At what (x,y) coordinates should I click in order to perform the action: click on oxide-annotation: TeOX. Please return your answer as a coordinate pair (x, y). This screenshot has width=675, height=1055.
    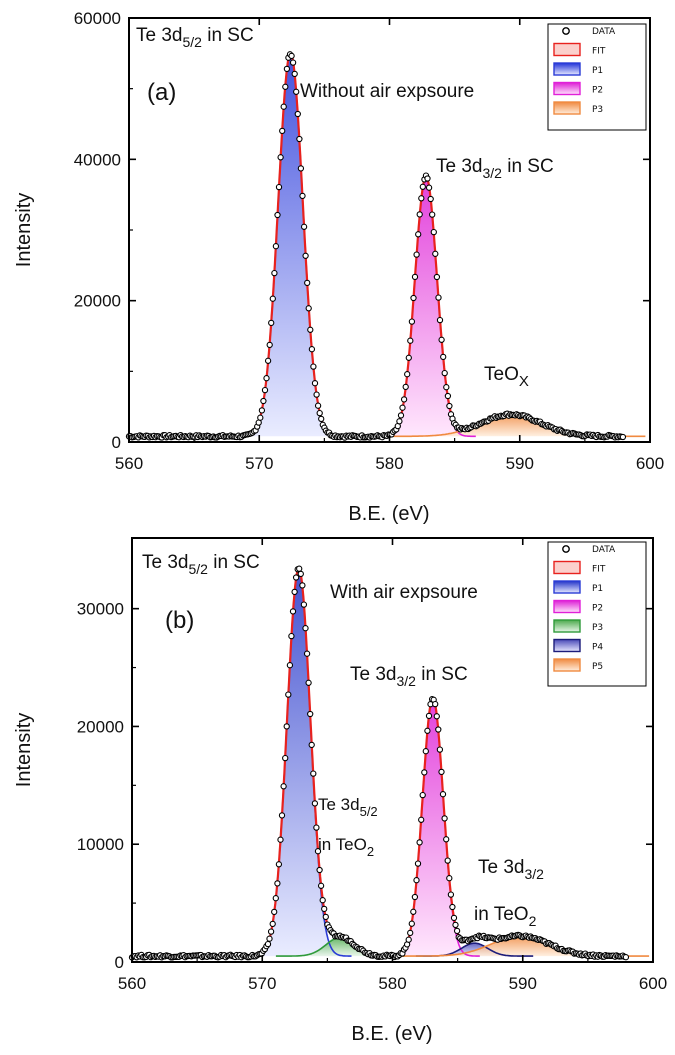
    Looking at the image, I should click on (506, 377).